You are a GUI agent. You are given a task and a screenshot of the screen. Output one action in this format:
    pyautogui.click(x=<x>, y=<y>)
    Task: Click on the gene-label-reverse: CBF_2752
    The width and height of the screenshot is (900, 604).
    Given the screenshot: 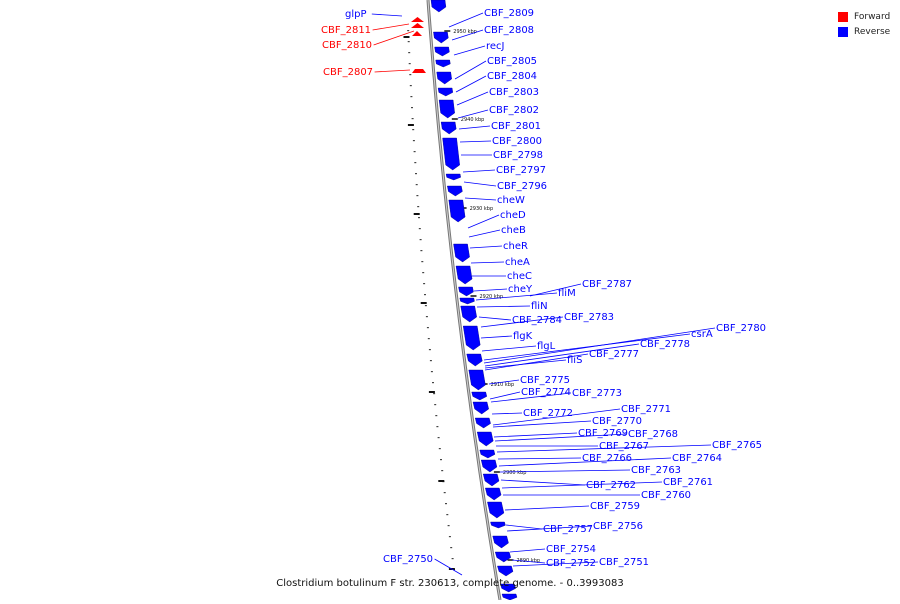 What is the action you would take?
    pyautogui.click(x=571, y=563)
    